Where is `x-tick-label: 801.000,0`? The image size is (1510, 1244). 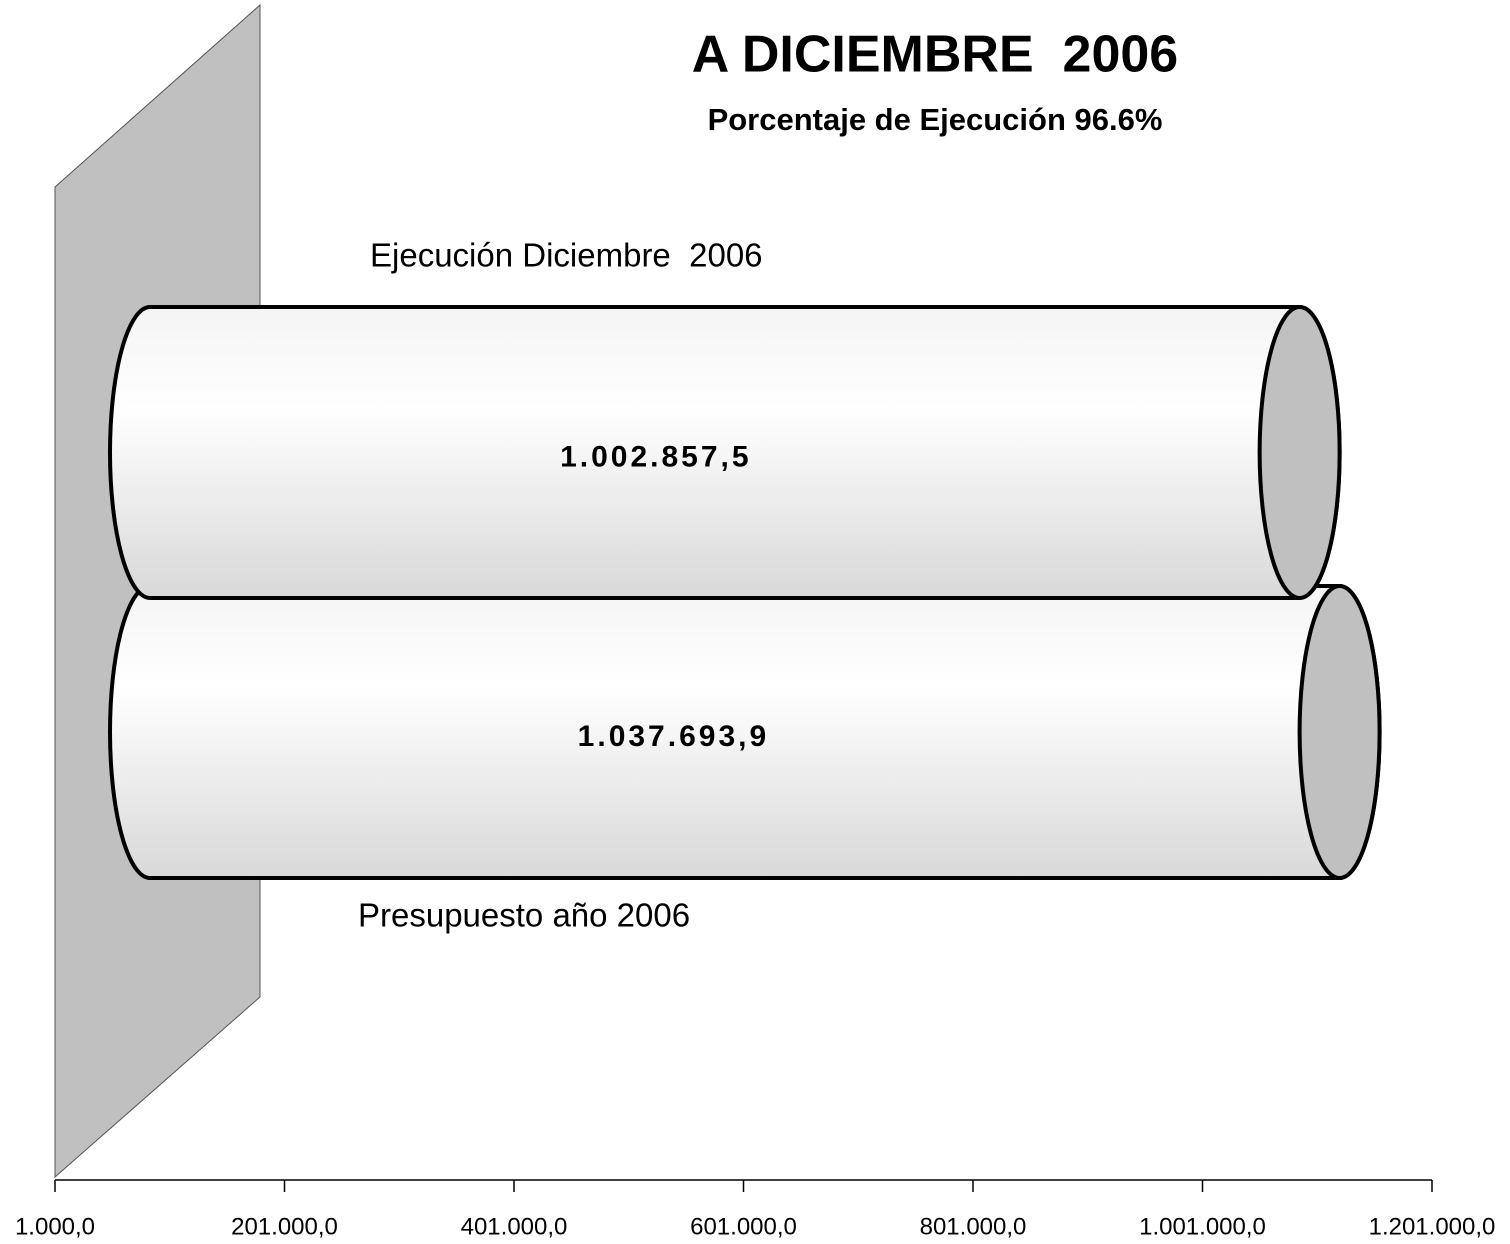
x-tick-label: 801.000,0 is located at coordinates (973, 1226).